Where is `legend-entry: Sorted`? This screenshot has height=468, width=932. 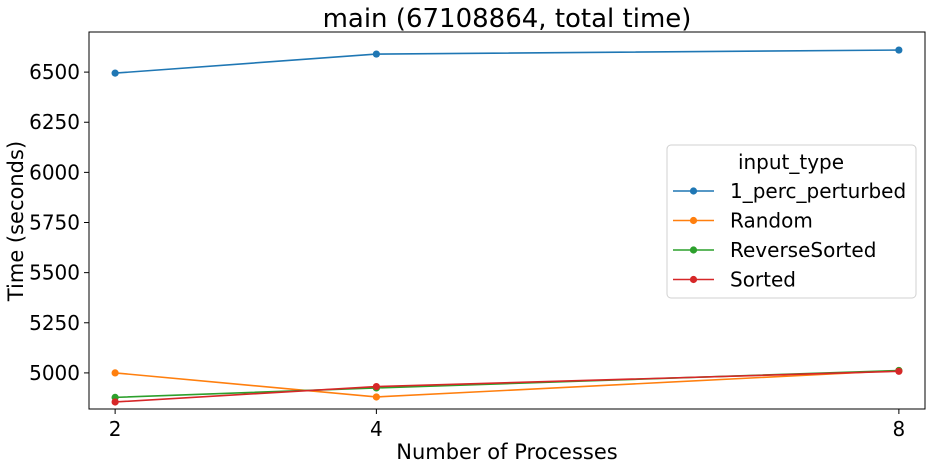 legend-entry: Sorted is located at coordinates (734, 280).